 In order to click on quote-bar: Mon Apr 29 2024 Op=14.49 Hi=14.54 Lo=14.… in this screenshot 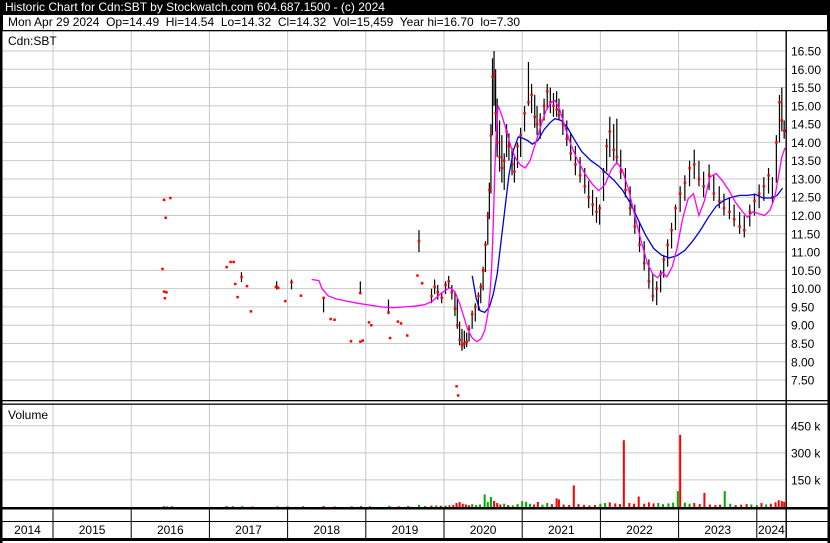, I will do `click(415, 22)`.